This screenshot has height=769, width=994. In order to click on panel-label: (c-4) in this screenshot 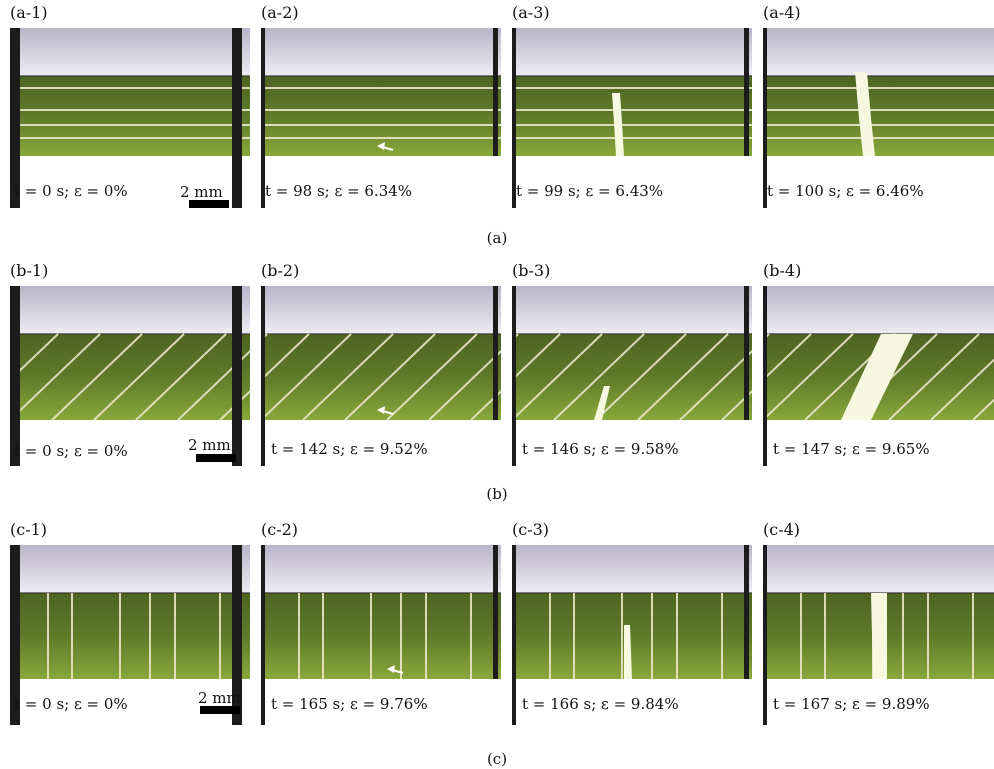, I will do `click(782, 529)`.